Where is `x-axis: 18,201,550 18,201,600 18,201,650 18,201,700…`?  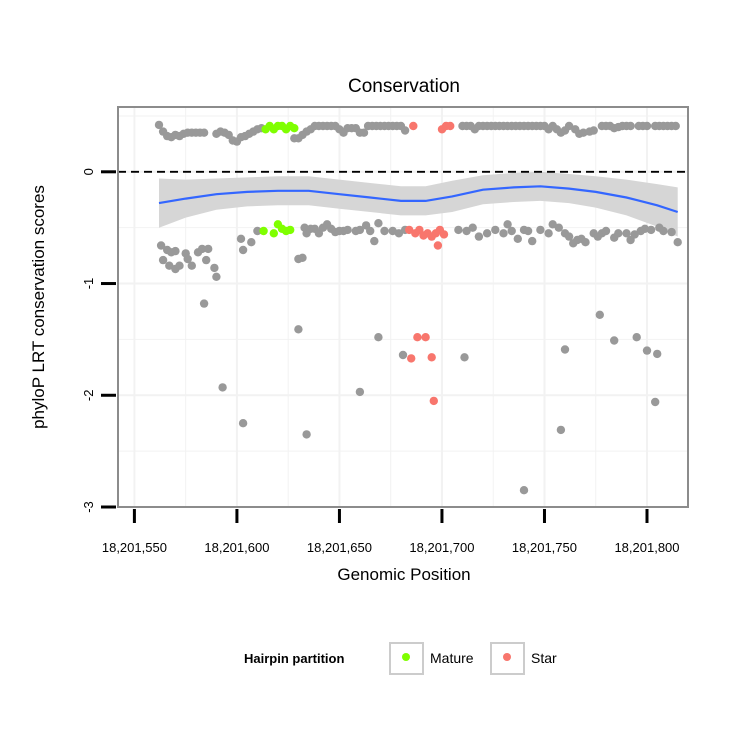 x-axis: 18,201,550 18,201,600 18,201,650 18,201,700… is located at coordinates (391, 532).